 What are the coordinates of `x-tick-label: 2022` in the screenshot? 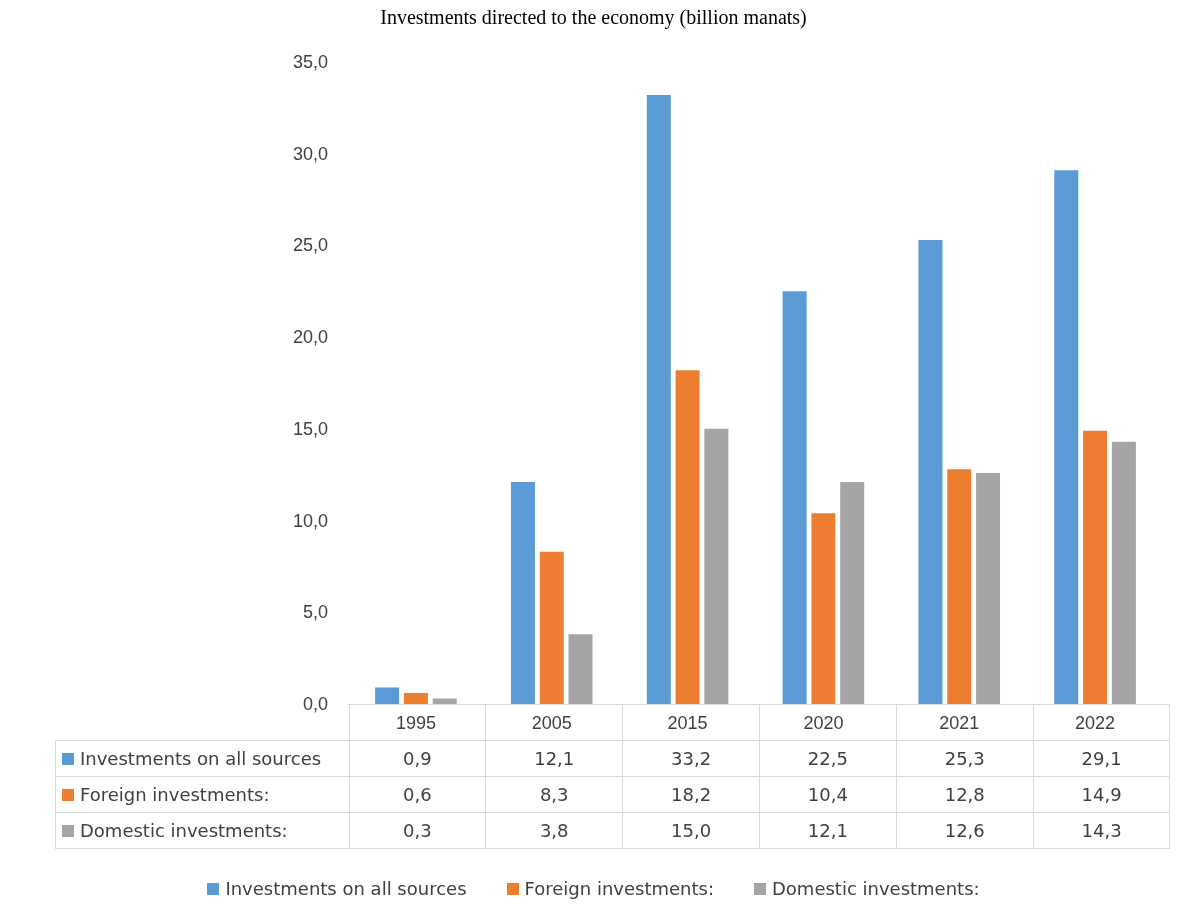 It's located at (1095, 723).